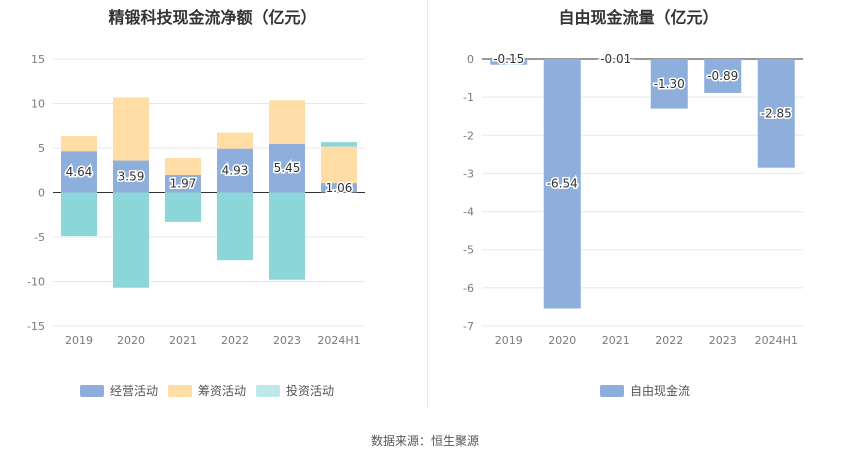 The height and width of the screenshot is (459, 850). What do you see at coordinates (268, 390) in the screenshot?
I see `legend-swatch-investing` at bounding box center [268, 390].